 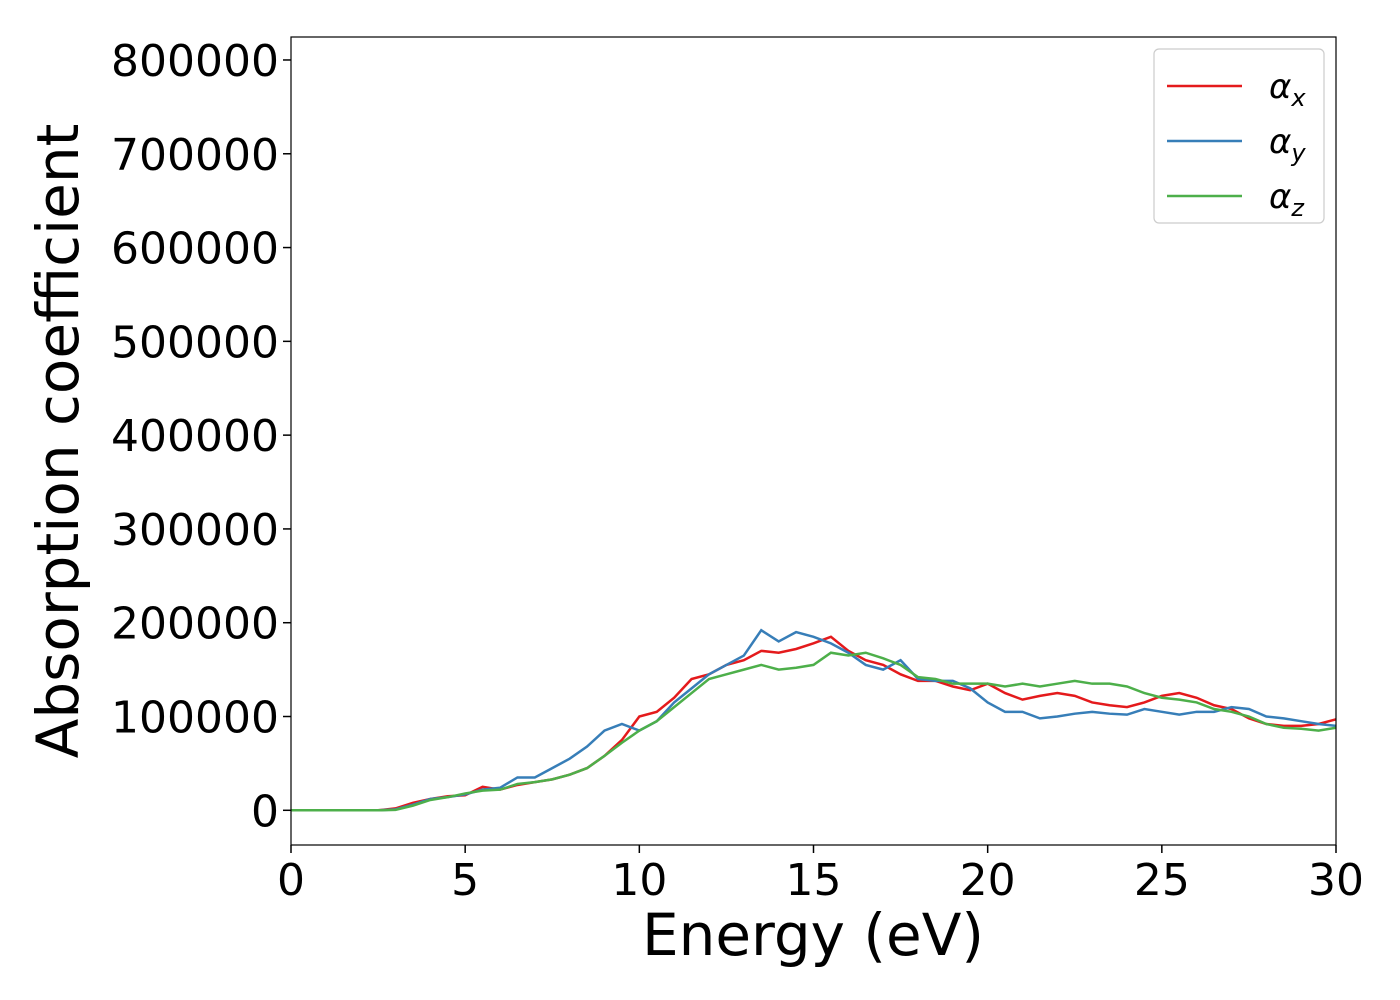 What do you see at coordinates (291, 880) in the screenshot?
I see `x-tick-label: 0` at bounding box center [291, 880].